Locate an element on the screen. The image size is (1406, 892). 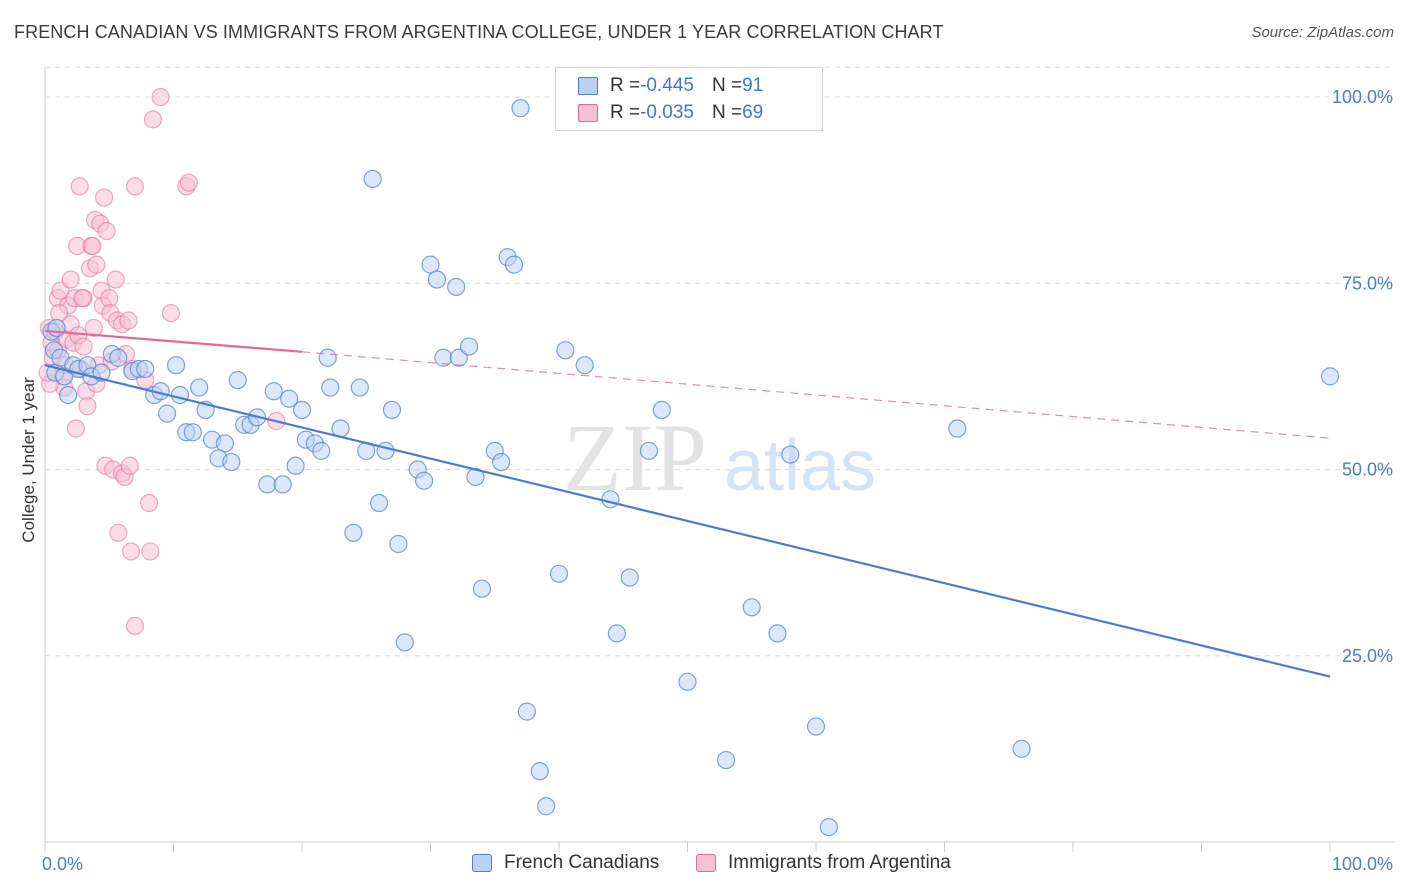
legend-r-value: -0.445 is located at coordinates (667, 85).